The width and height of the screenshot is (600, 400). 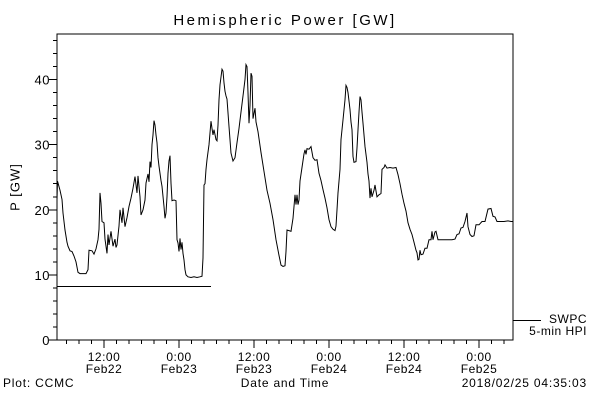 I want to click on legend: SWPC 5-min HPI, so click(x=558, y=325).